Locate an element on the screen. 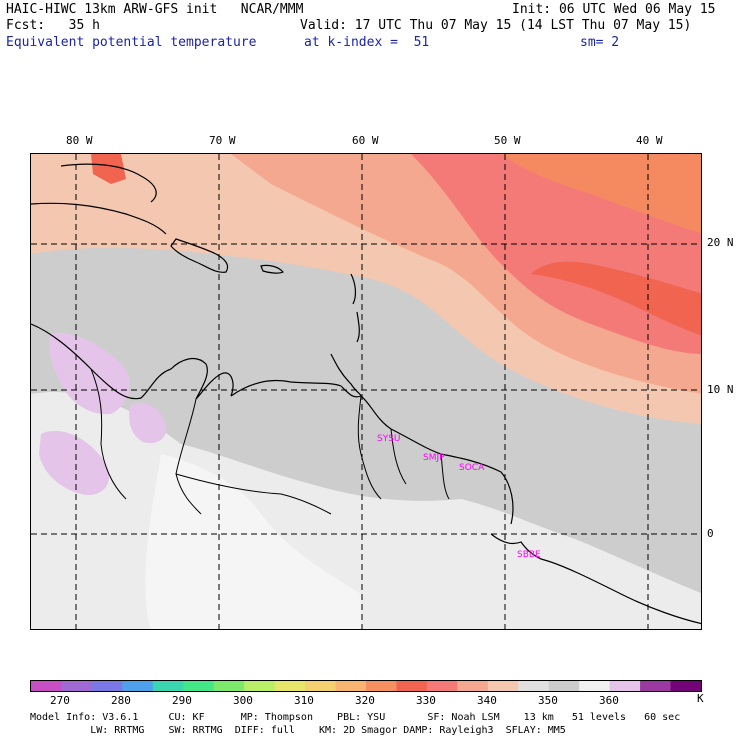 The image size is (740, 740). lon-label-70w: 70 W is located at coordinates (222, 140).